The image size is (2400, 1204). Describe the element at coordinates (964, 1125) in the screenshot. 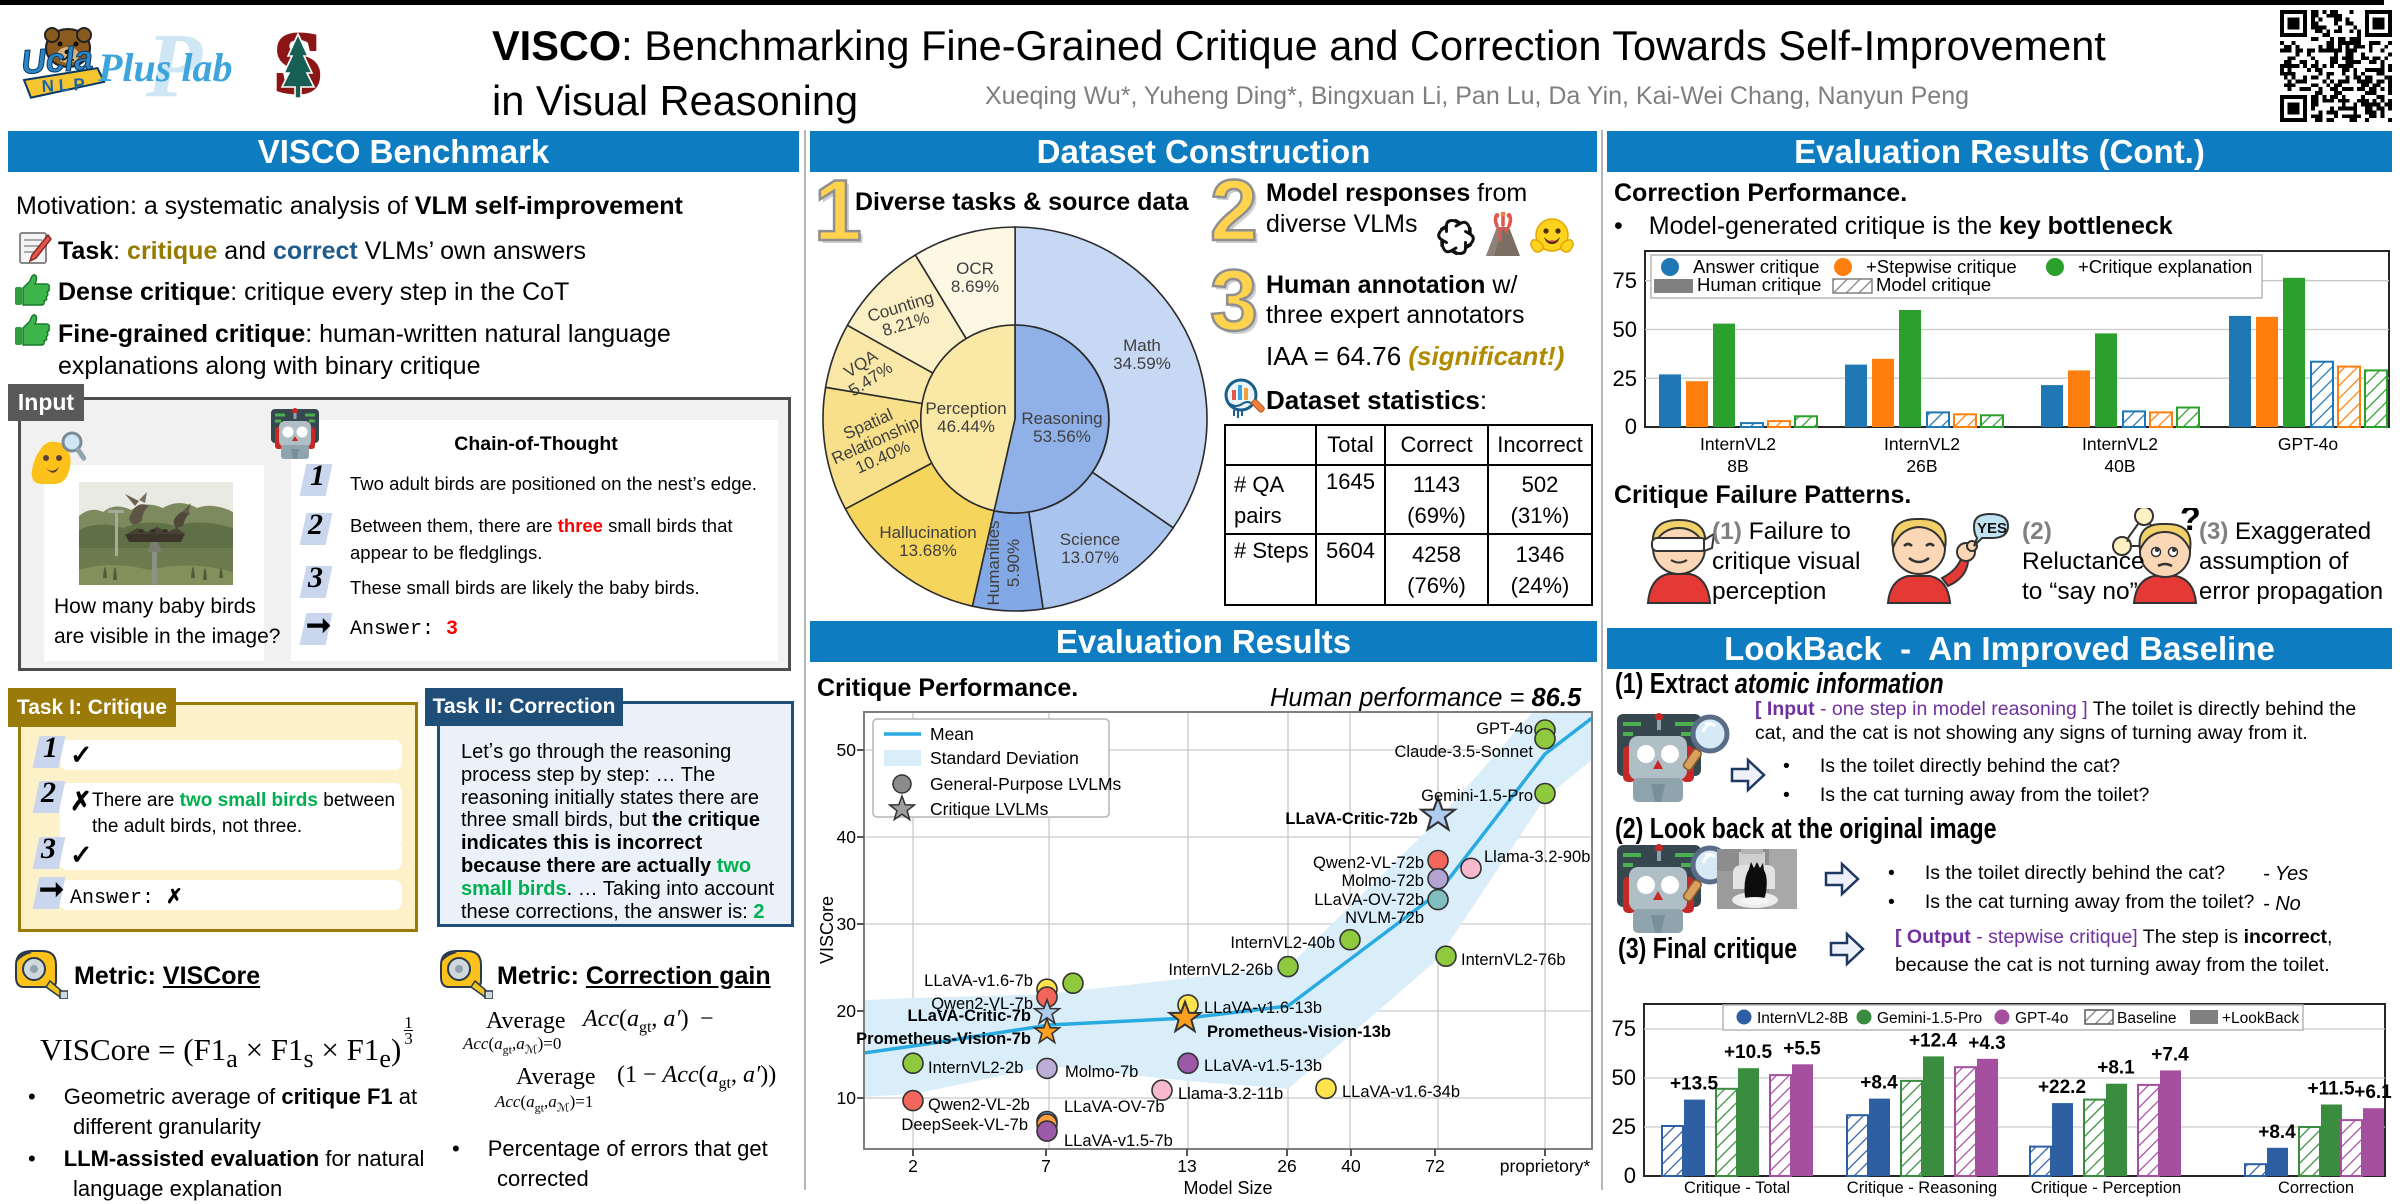

I see `svg-text: DeepSeek-VL-7b` at that location.